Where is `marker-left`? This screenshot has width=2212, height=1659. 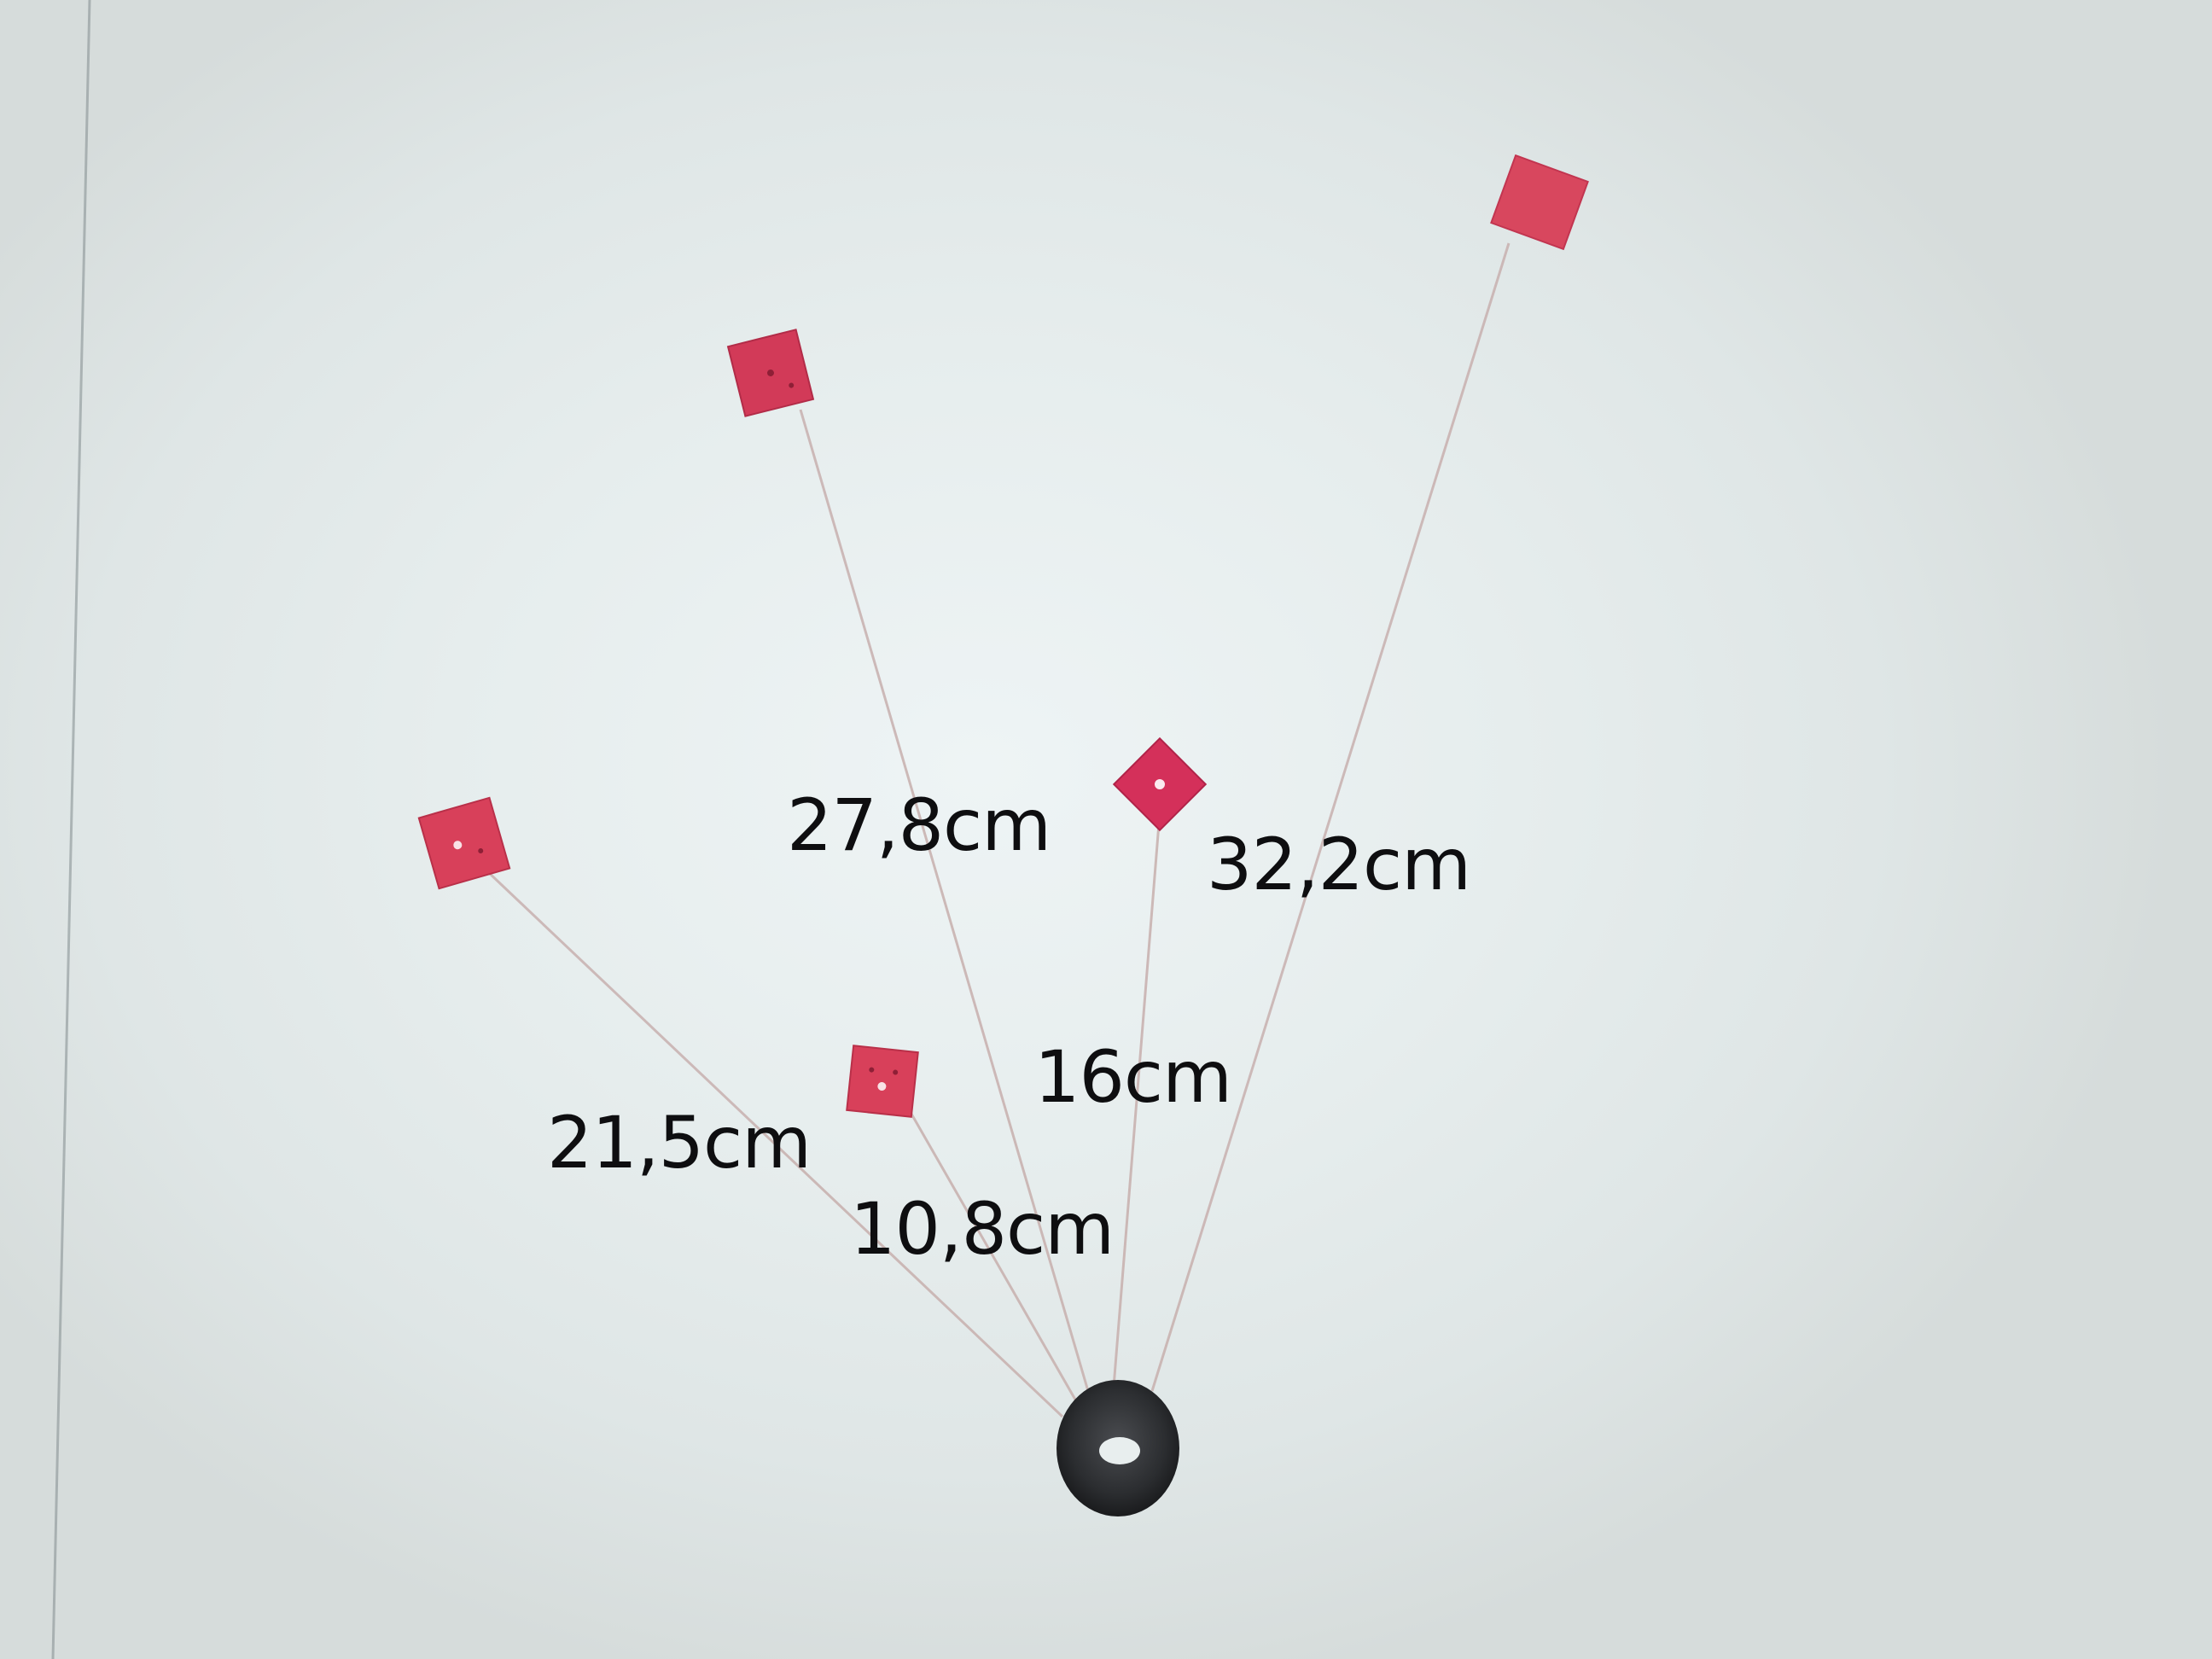 marker-left is located at coordinates (464, 843).